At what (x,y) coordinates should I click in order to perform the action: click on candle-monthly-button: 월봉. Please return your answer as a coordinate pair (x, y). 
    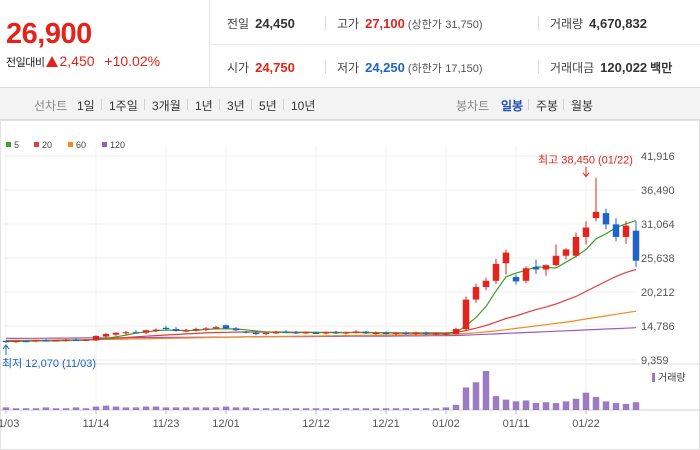
    Looking at the image, I should click on (582, 106).